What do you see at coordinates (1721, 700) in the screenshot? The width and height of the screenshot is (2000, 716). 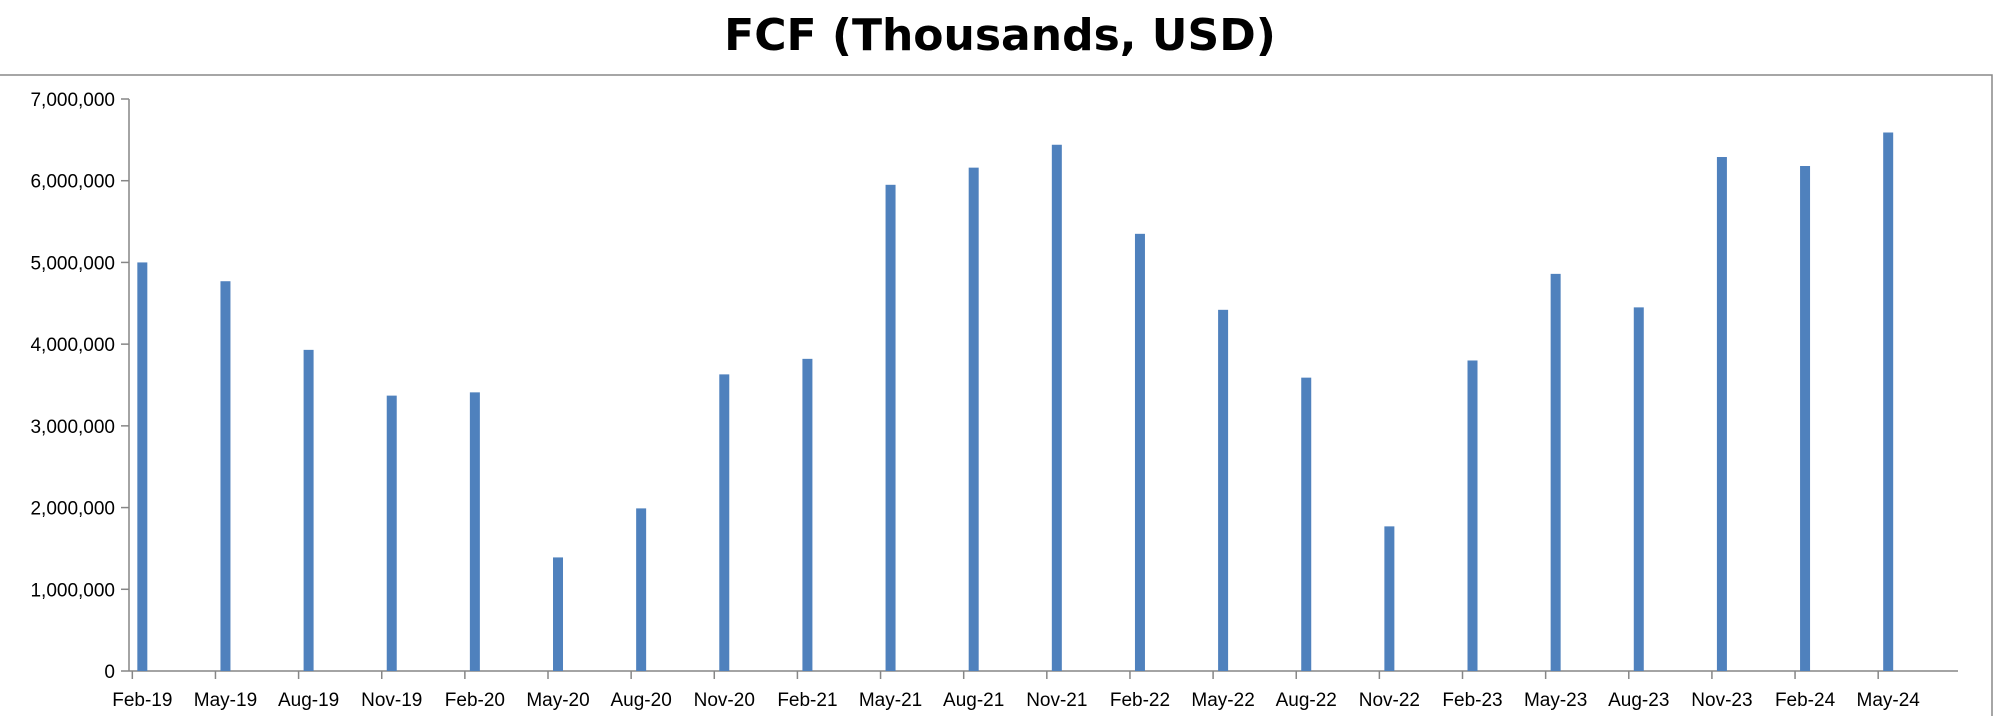 I see `x-tick-label: Nov-23` at bounding box center [1721, 700].